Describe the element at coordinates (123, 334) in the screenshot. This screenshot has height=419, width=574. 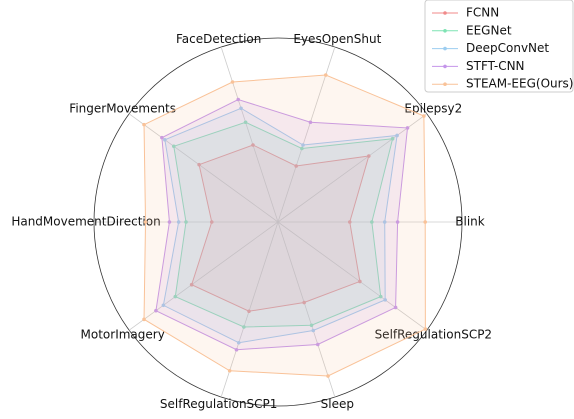
I see `axis-label: MotorImagery` at that location.